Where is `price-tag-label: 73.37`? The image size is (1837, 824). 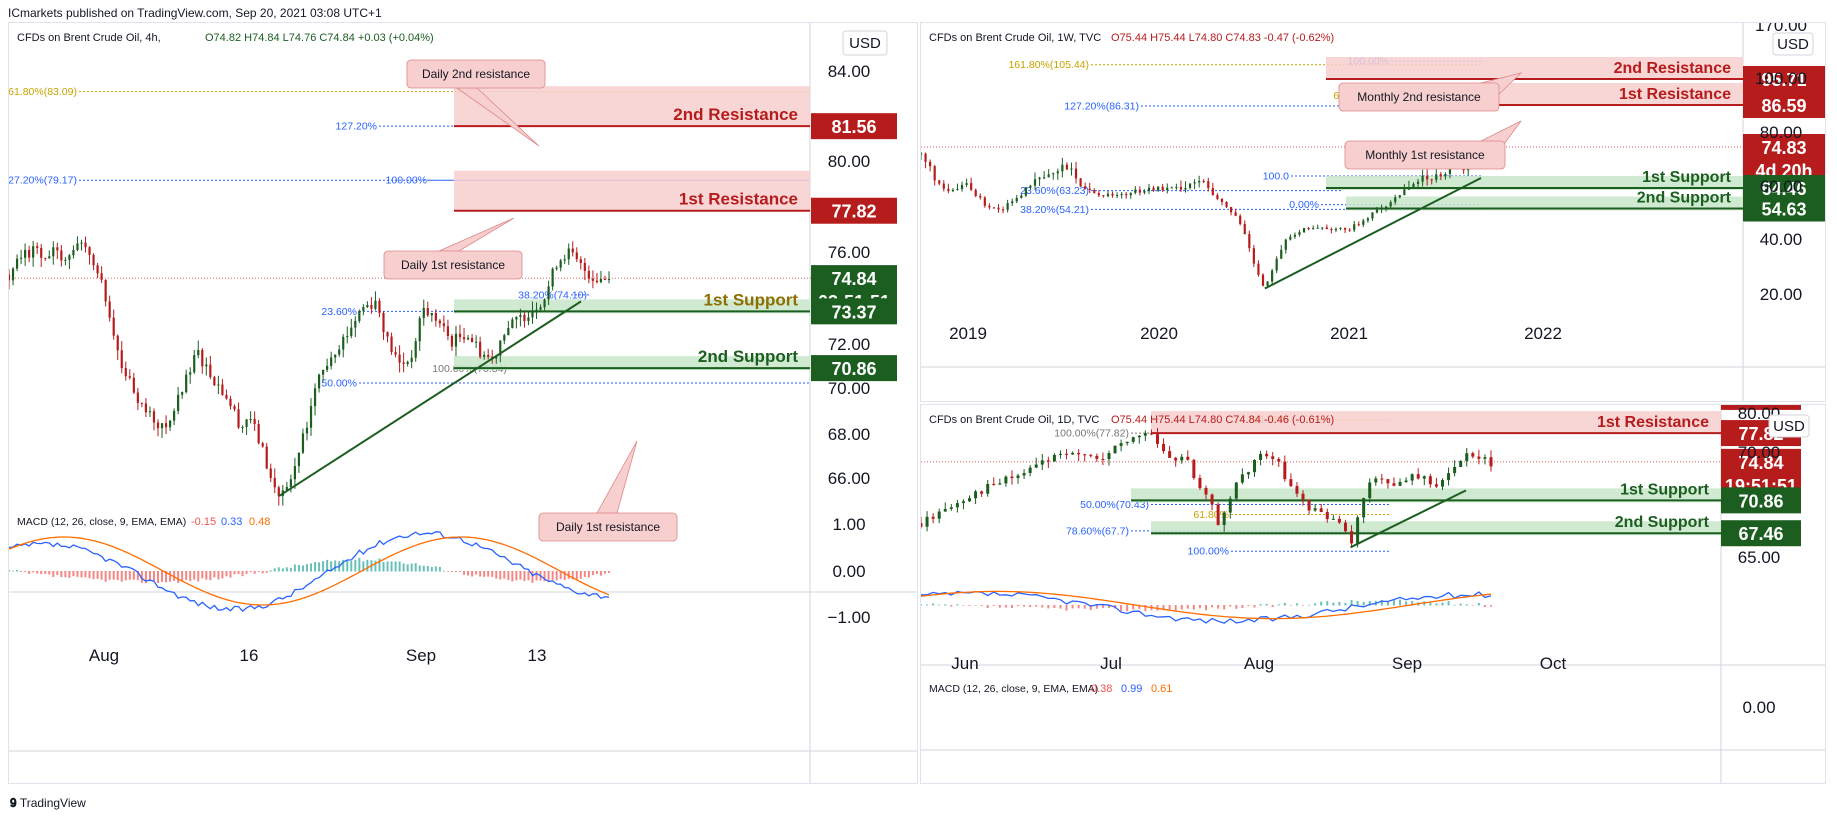 price-tag-label: 73.37 is located at coordinates (853, 312).